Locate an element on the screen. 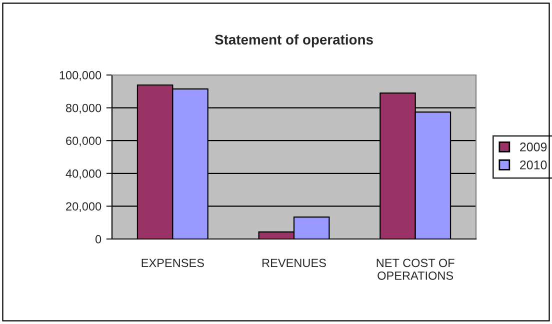 This screenshot has width=552, height=324. y-tick-label: 80,000 is located at coordinates (84, 109).